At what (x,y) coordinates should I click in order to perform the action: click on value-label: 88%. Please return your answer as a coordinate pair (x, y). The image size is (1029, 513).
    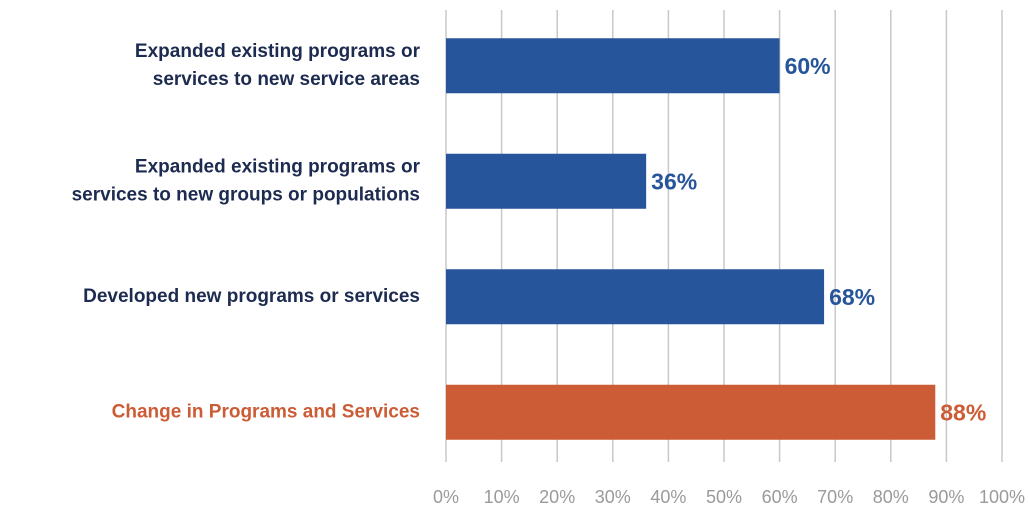
    Looking at the image, I should click on (963, 412).